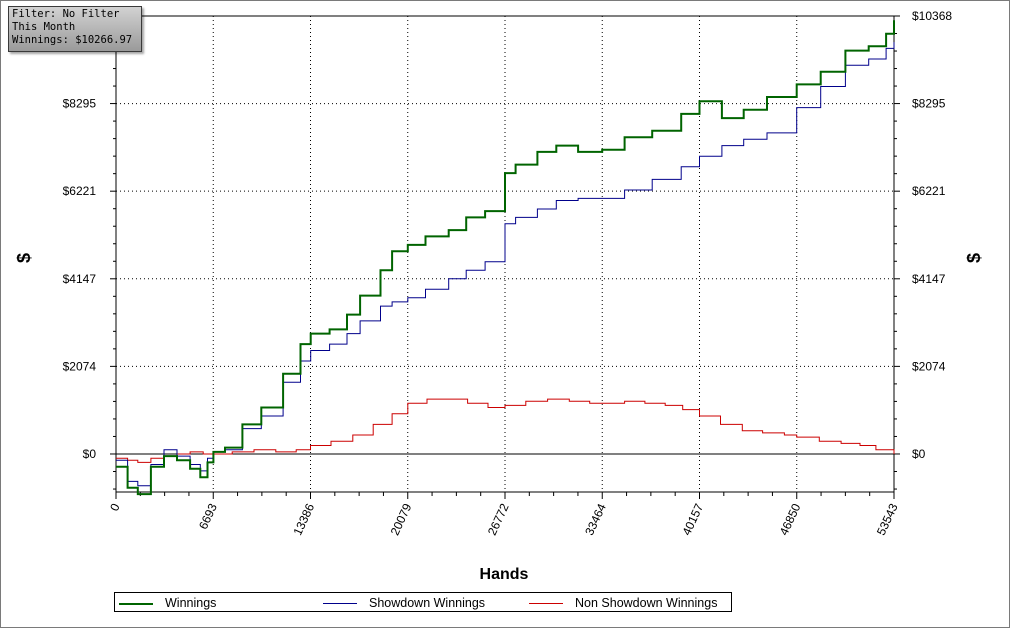 The image size is (1010, 628). Describe the element at coordinates (80, 279) in the screenshot. I see `y-tick-label-left: $4147` at that location.